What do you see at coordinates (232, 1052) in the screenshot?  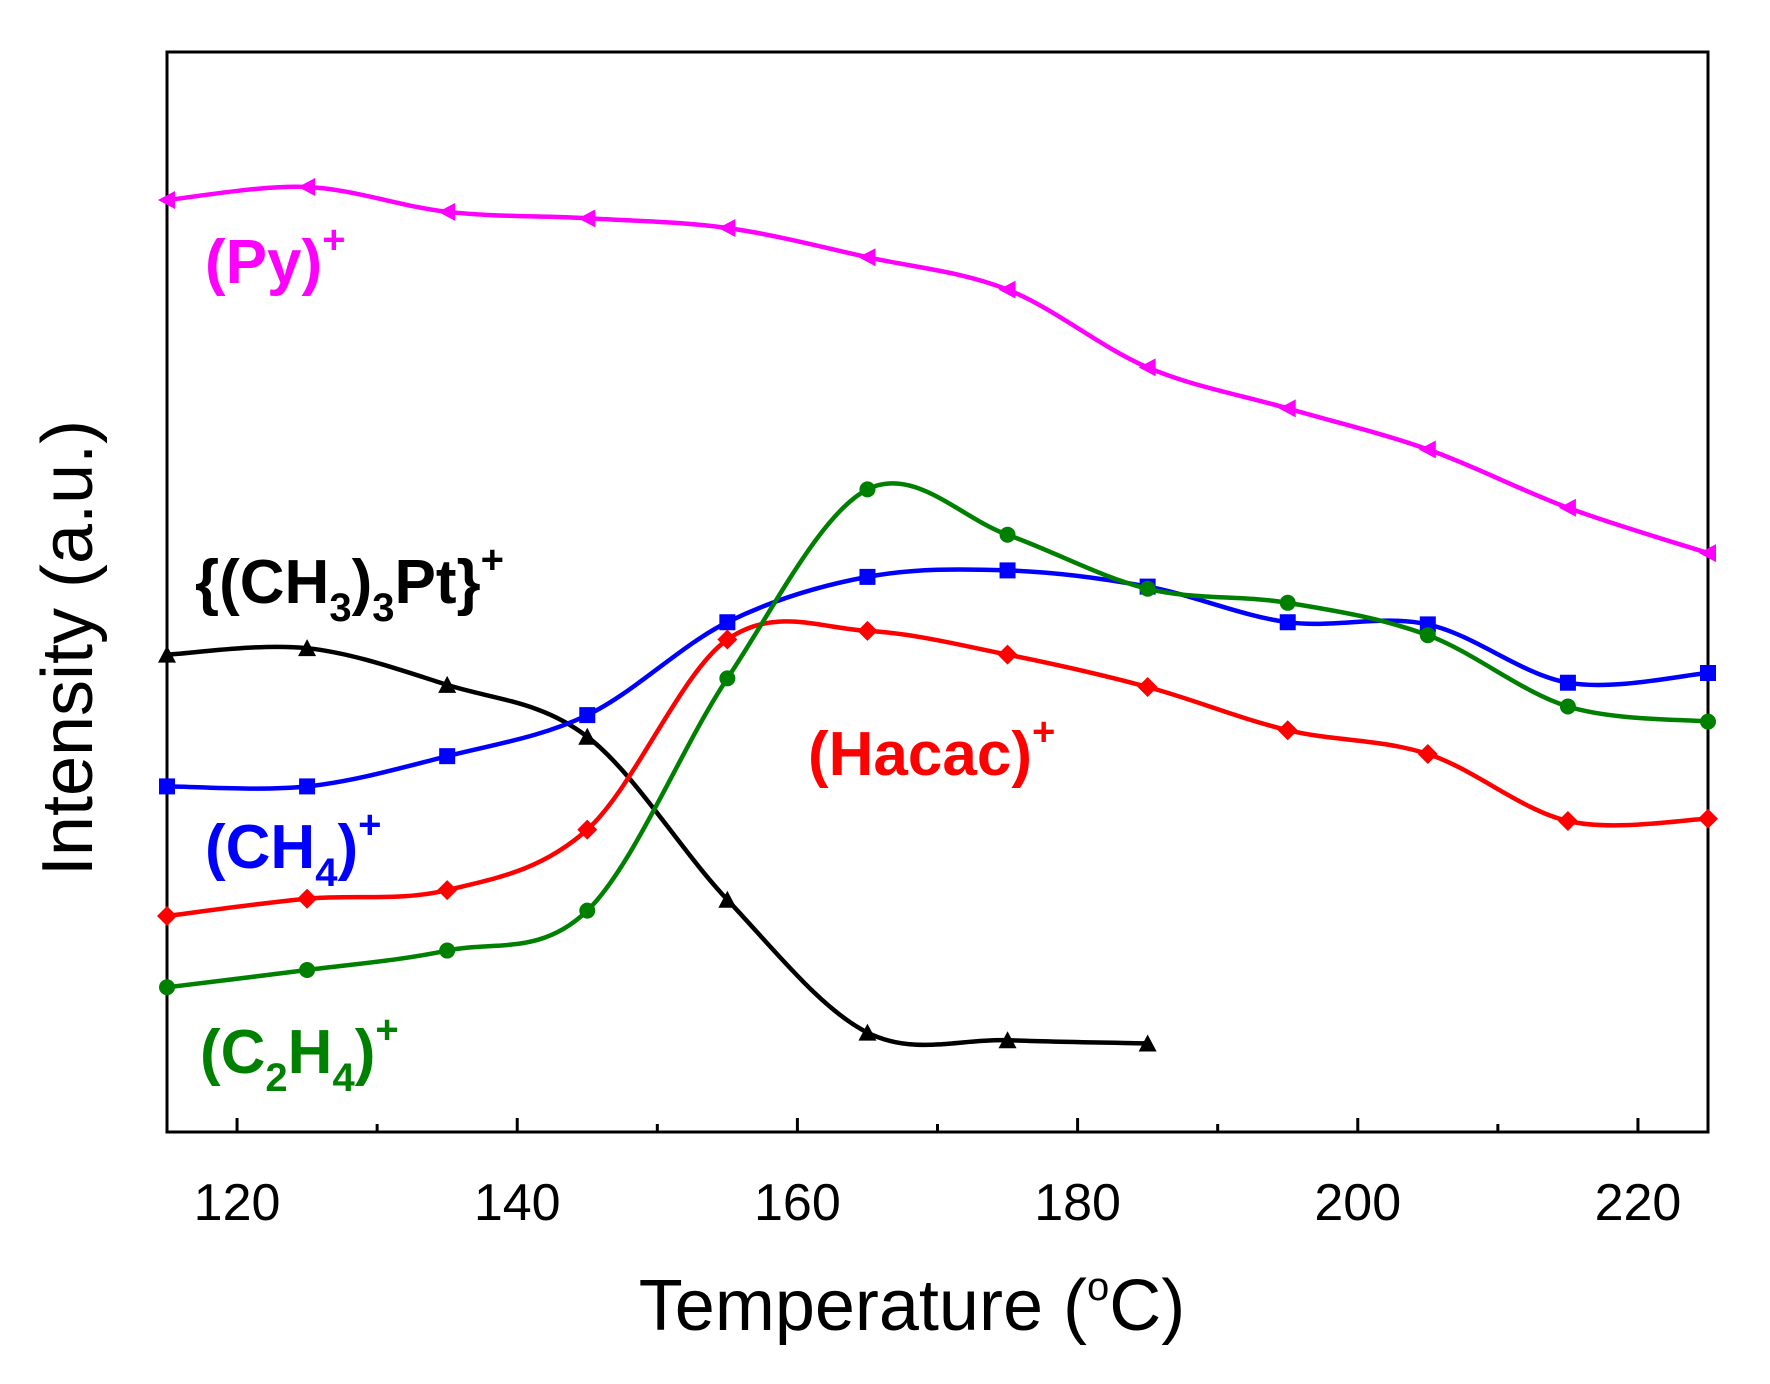 I see `series-label-part: (C` at bounding box center [232, 1052].